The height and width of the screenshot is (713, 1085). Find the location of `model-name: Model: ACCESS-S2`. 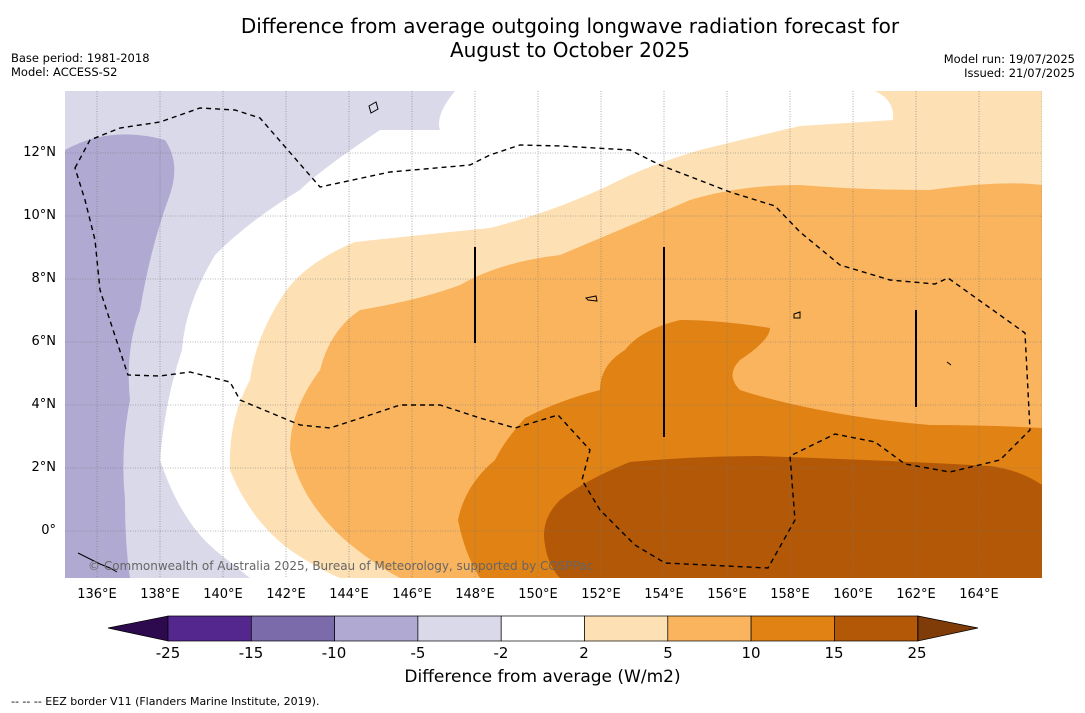

model-name: Model: ACCESS-S2 is located at coordinates (64, 72).